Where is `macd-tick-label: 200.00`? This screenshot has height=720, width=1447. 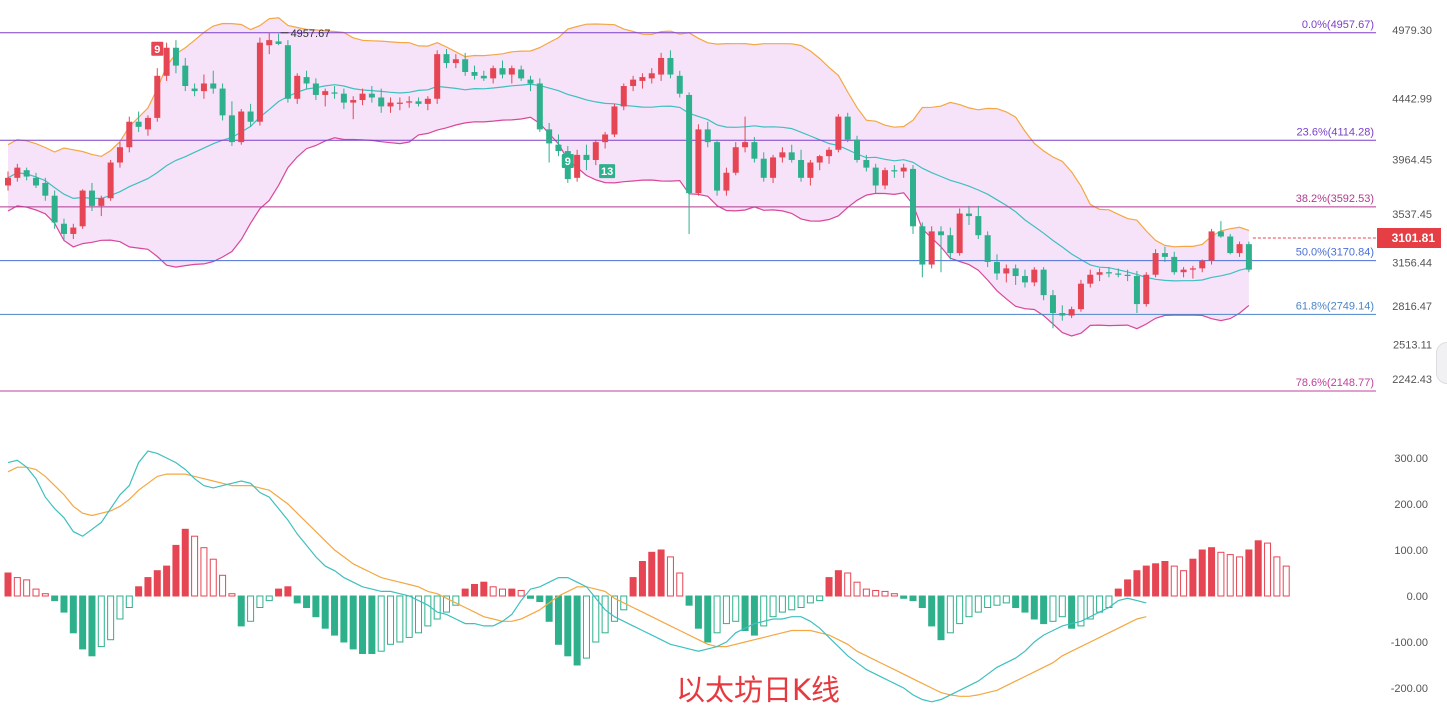 macd-tick-label: 200.00 is located at coordinates (1411, 505).